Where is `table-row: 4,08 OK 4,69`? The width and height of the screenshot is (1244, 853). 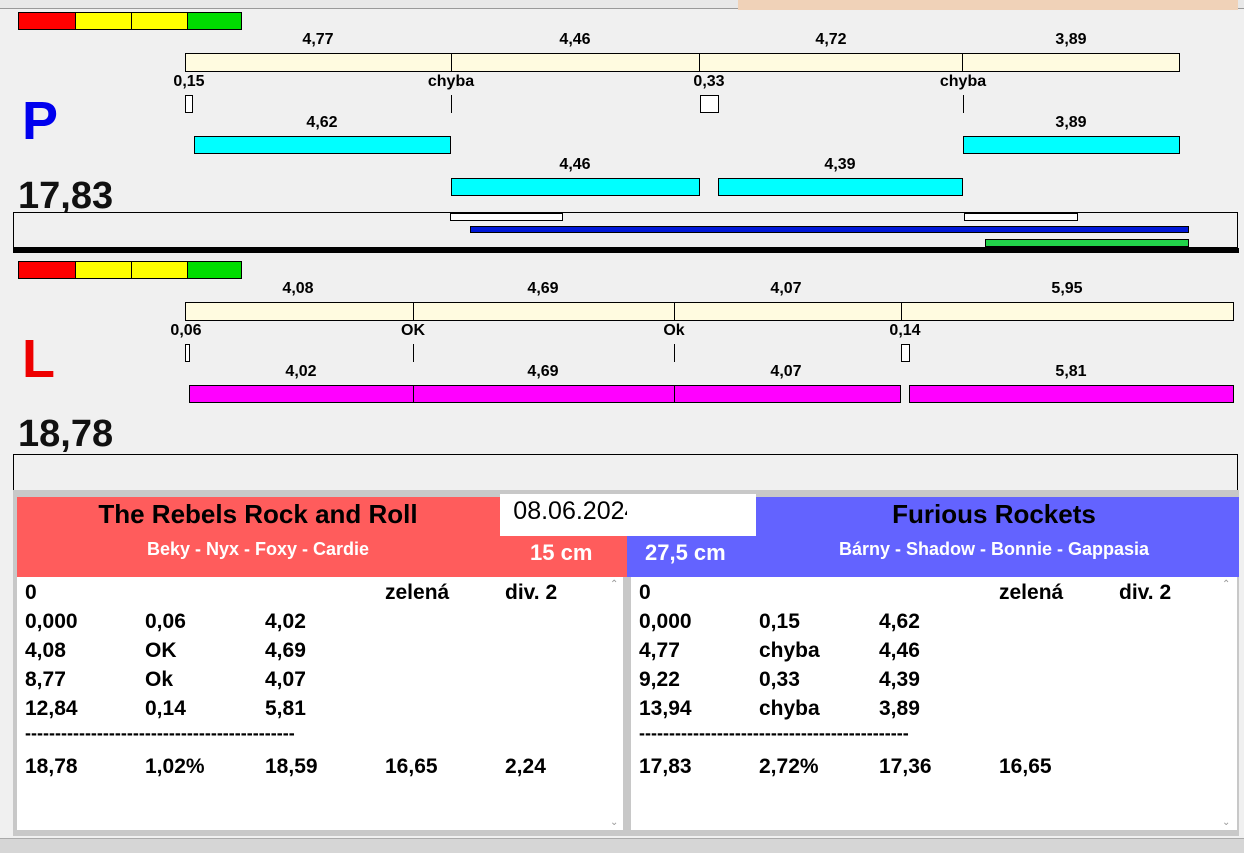 table-row: 4,08 OK 4,69 is located at coordinates (320, 652).